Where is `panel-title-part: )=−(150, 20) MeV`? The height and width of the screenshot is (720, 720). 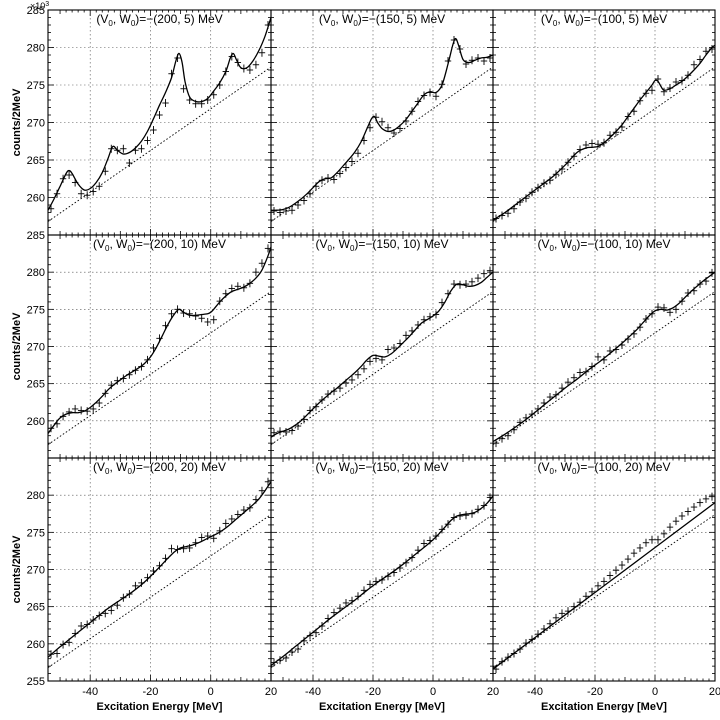 panel-title-part: )=−(150, 20) MeV is located at coordinates (401, 467).